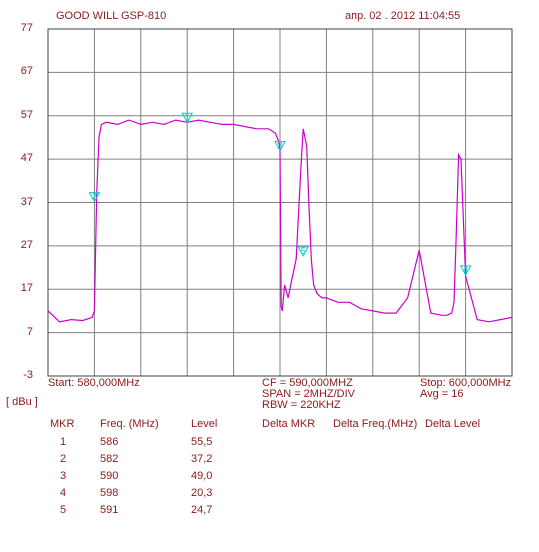  I want to click on row-level: 55,5, so click(202, 442).